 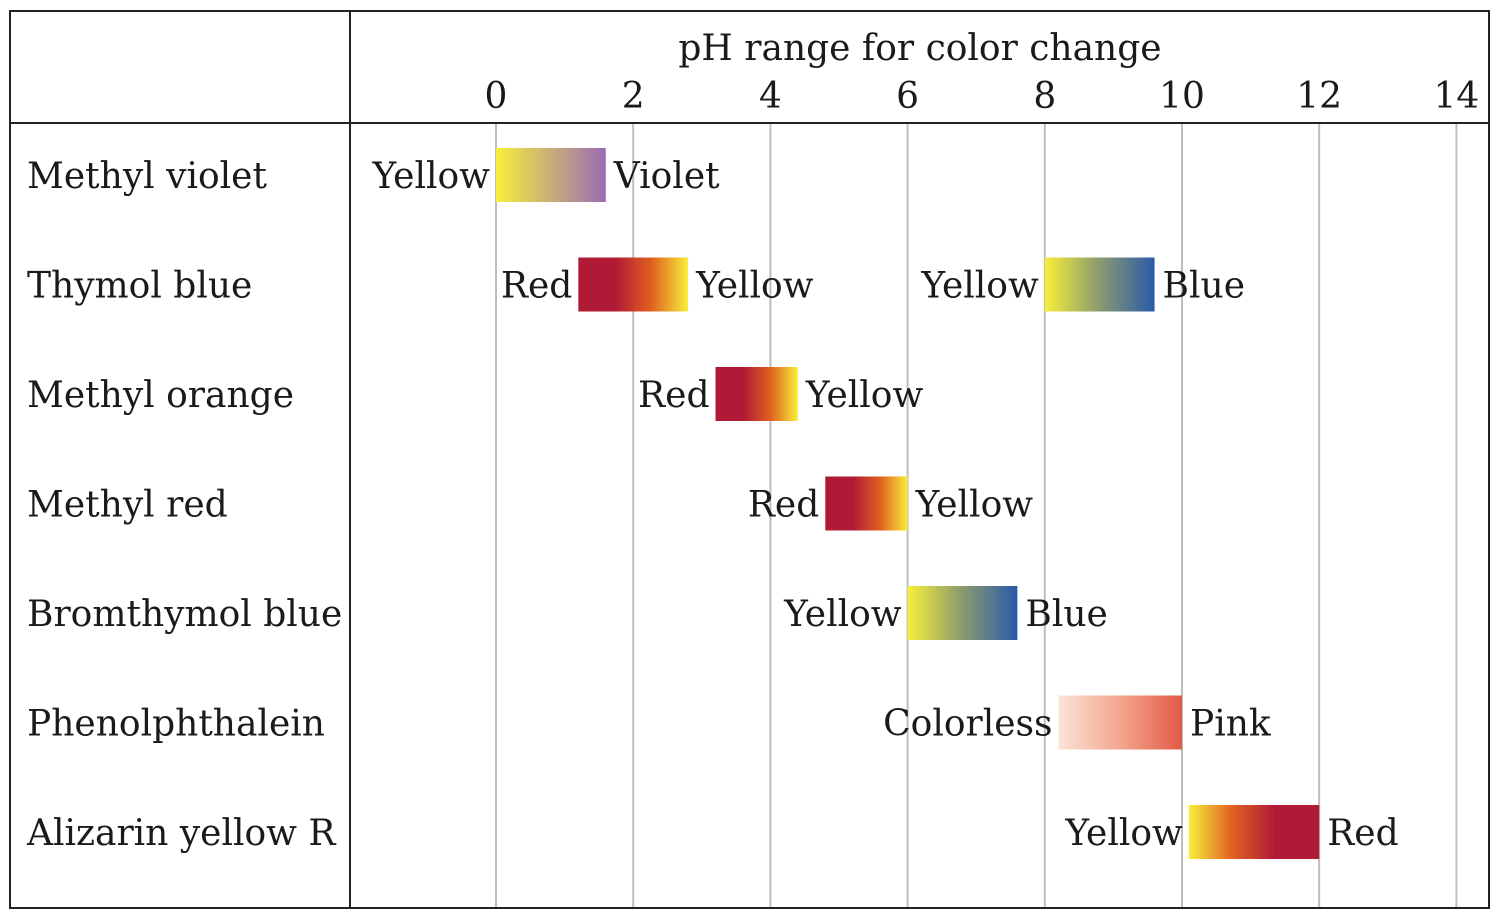 What do you see at coordinates (184, 614) in the screenshot?
I see `indicator-name: Bromthymol blue` at bounding box center [184, 614].